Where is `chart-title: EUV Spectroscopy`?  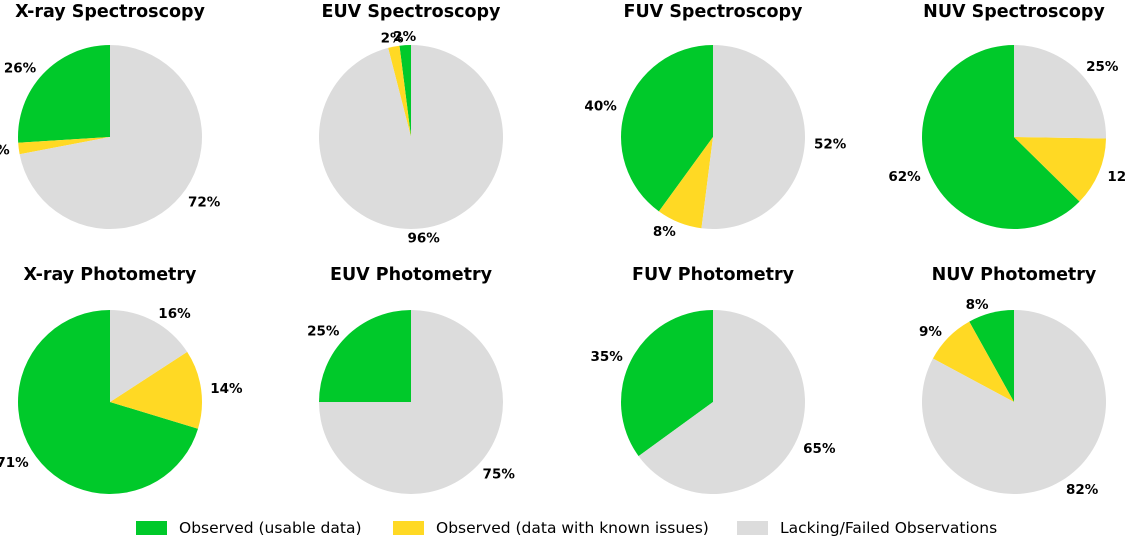 chart-title: EUV Spectroscopy is located at coordinates (412, 12).